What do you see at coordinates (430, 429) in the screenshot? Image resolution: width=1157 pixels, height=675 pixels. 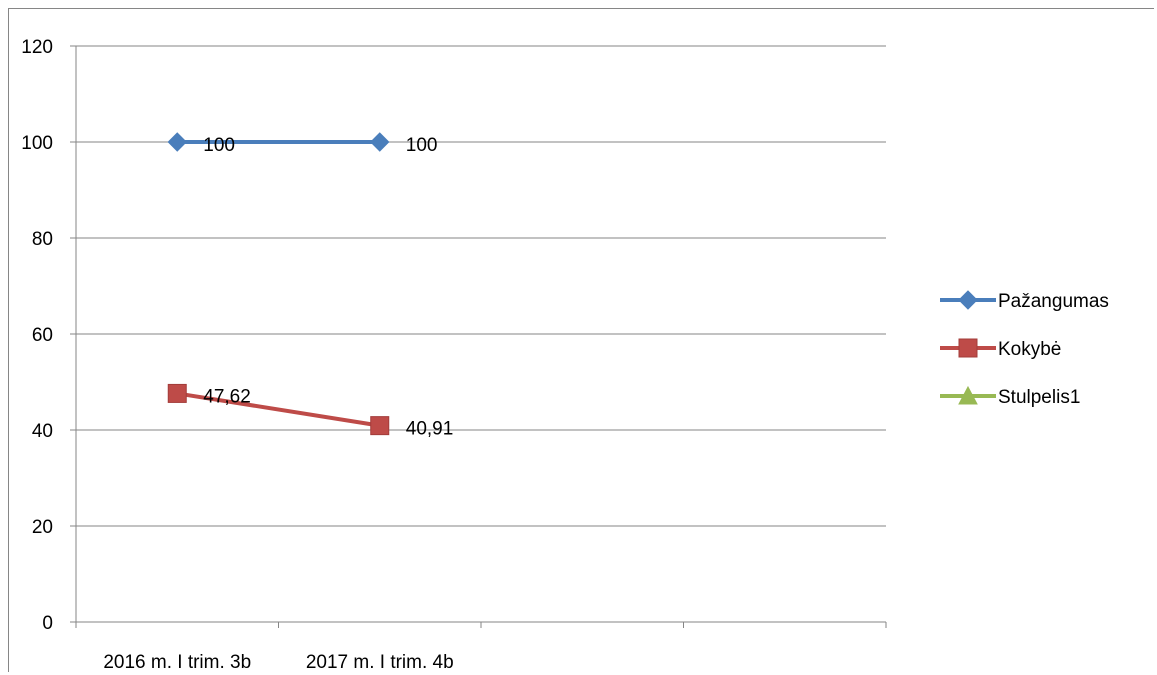 I see `data-label: 40,91` at bounding box center [430, 429].